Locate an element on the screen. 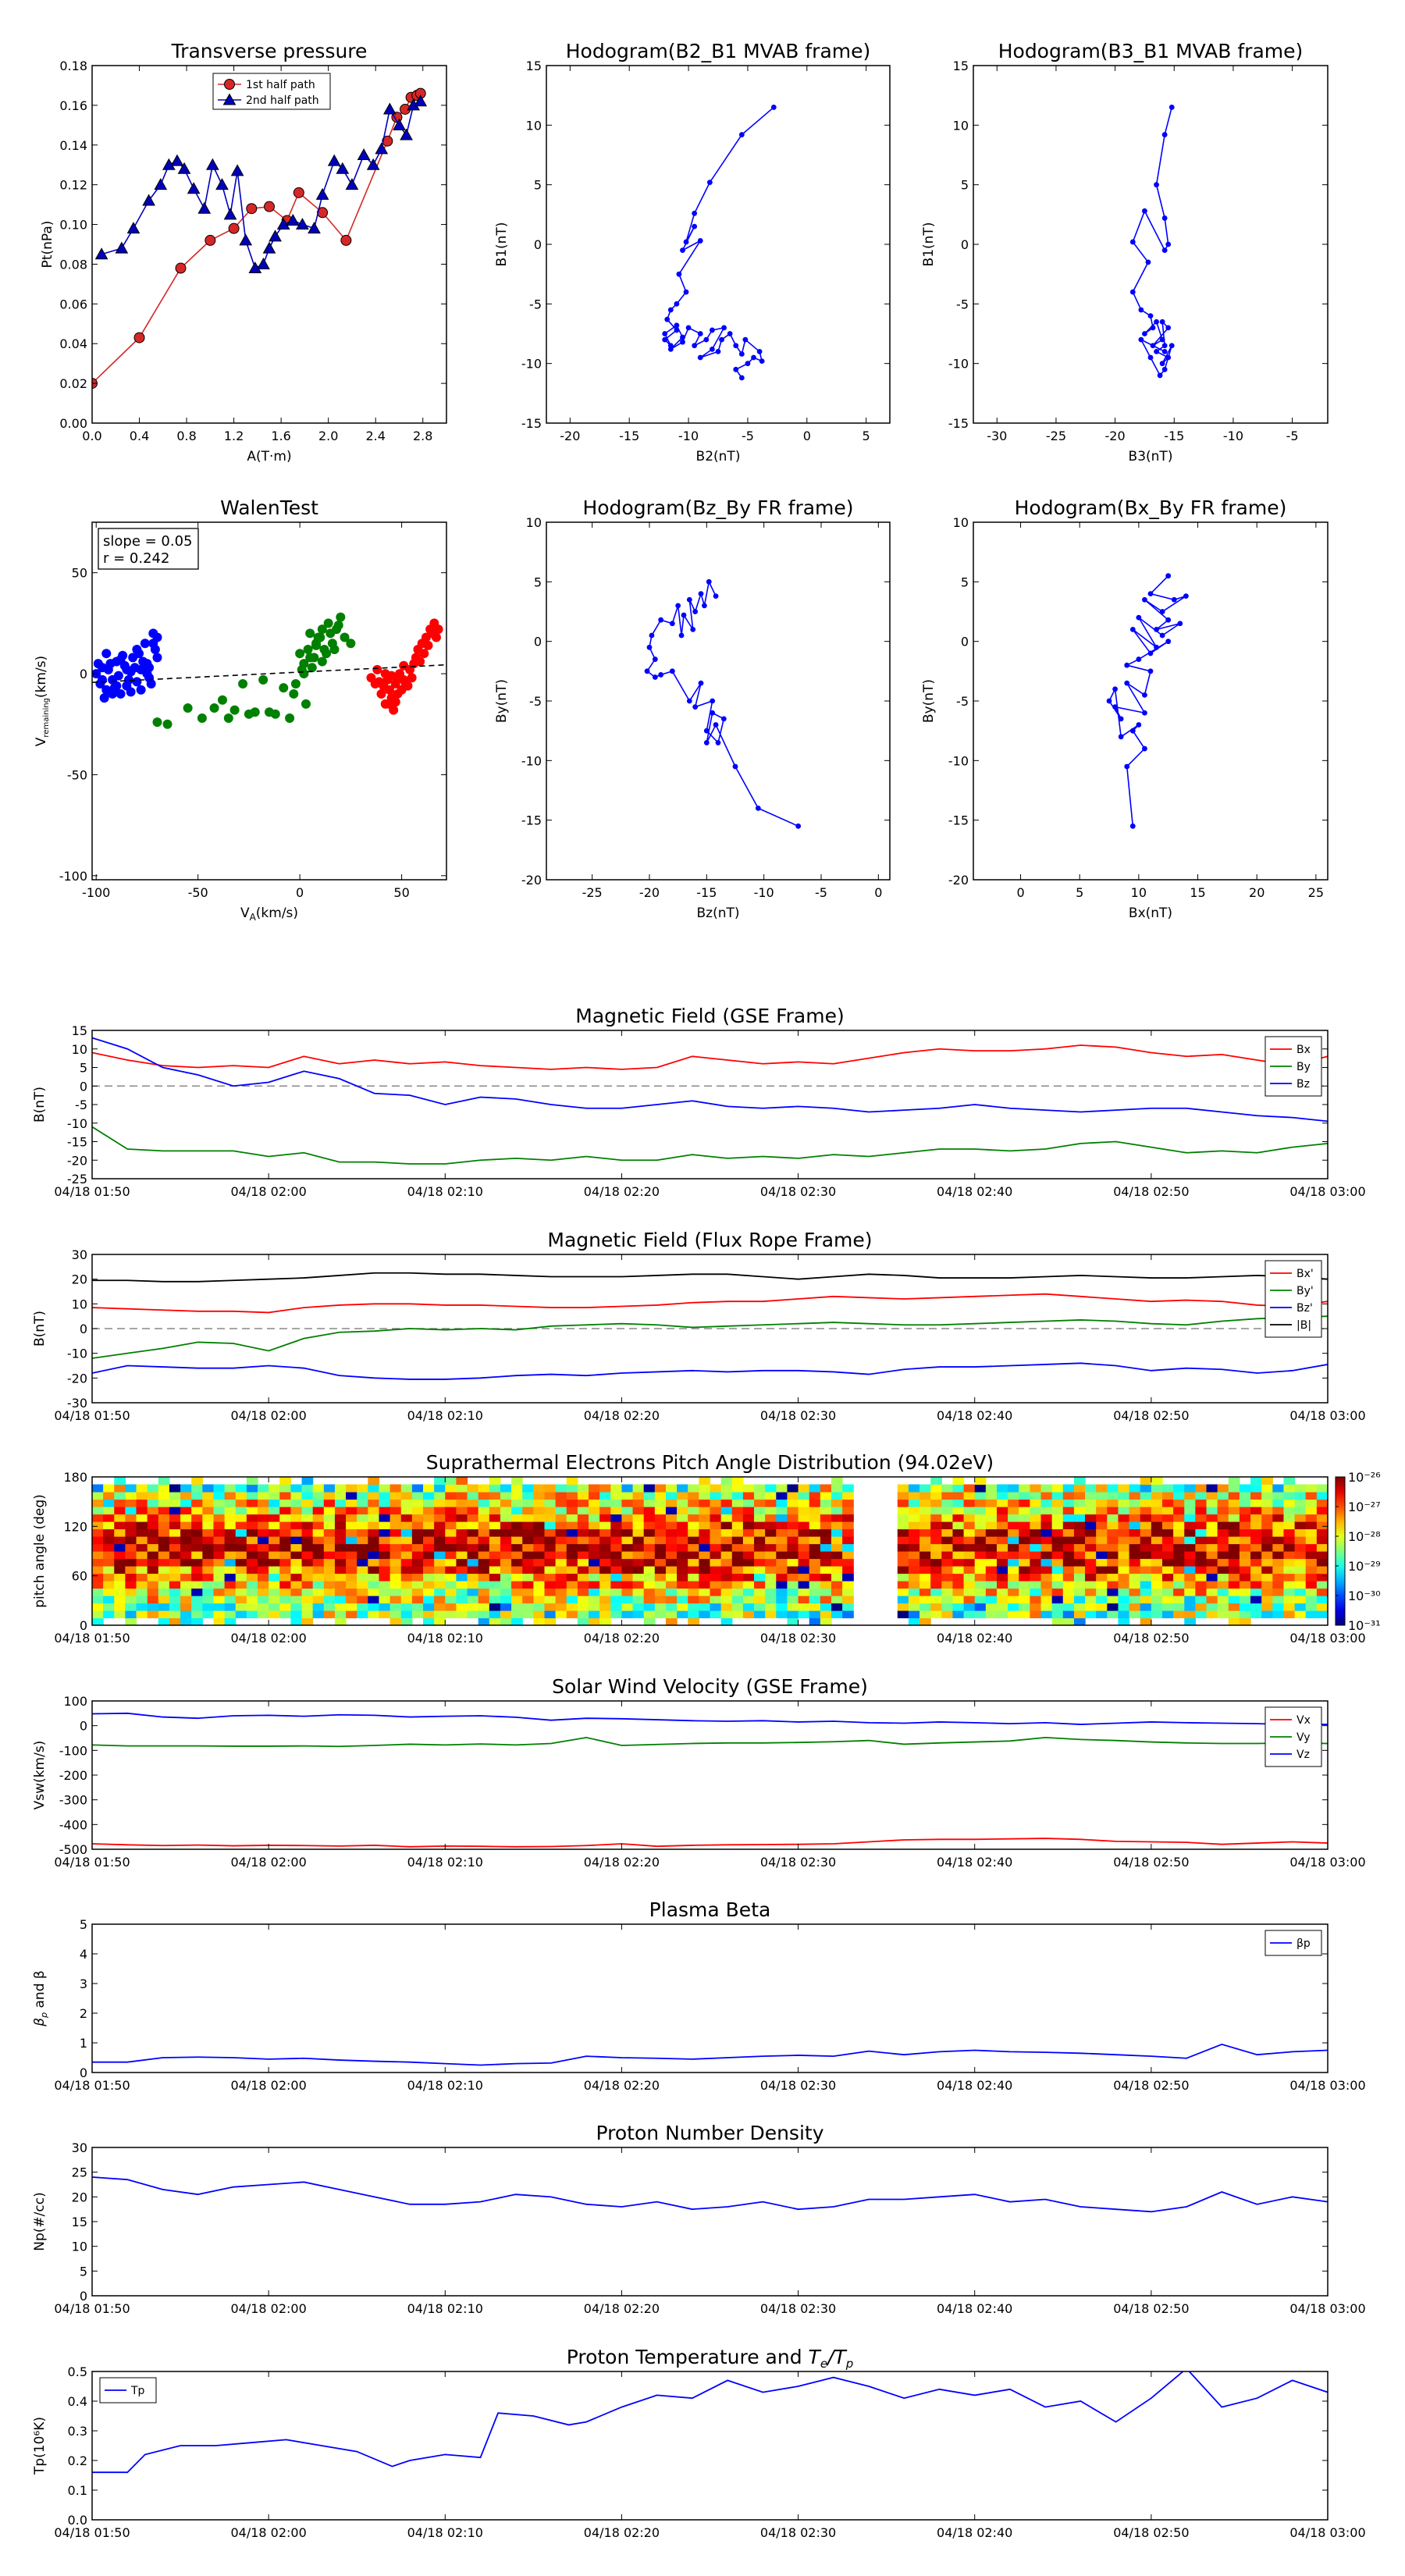 The width and height of the screenshot is (1405, 2576). mag_fr-xtick-label: 04/18 01:50 is located at coordinates (92, 1415).